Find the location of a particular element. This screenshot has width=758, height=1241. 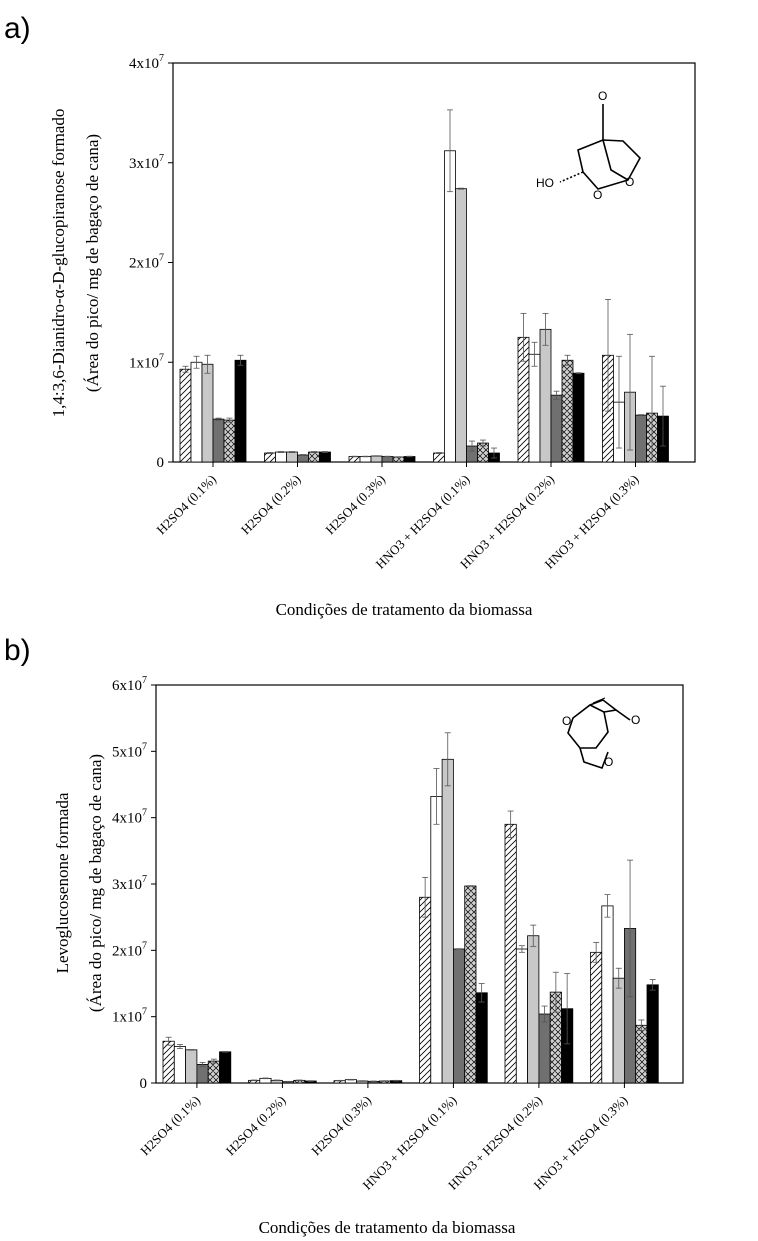

category-label-b-4: HNO3 + H2SO4 (0.2%) is located at coordinates (495, 1143).